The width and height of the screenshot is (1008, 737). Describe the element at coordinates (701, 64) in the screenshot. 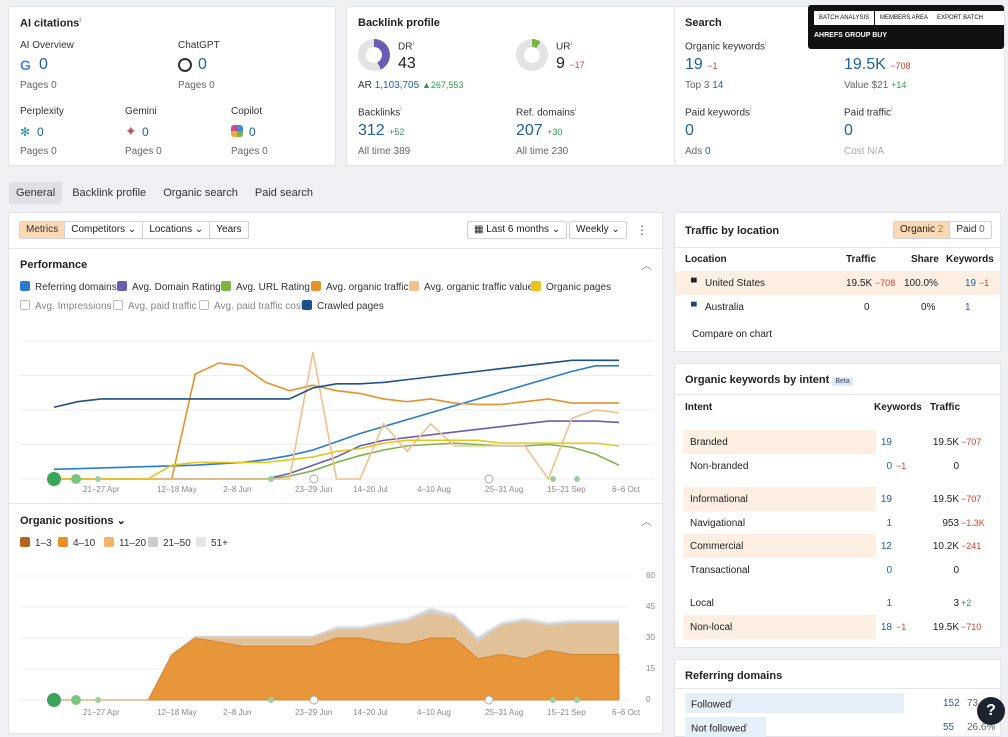

I see `organic-keywords-value: 19 −1` at that location.